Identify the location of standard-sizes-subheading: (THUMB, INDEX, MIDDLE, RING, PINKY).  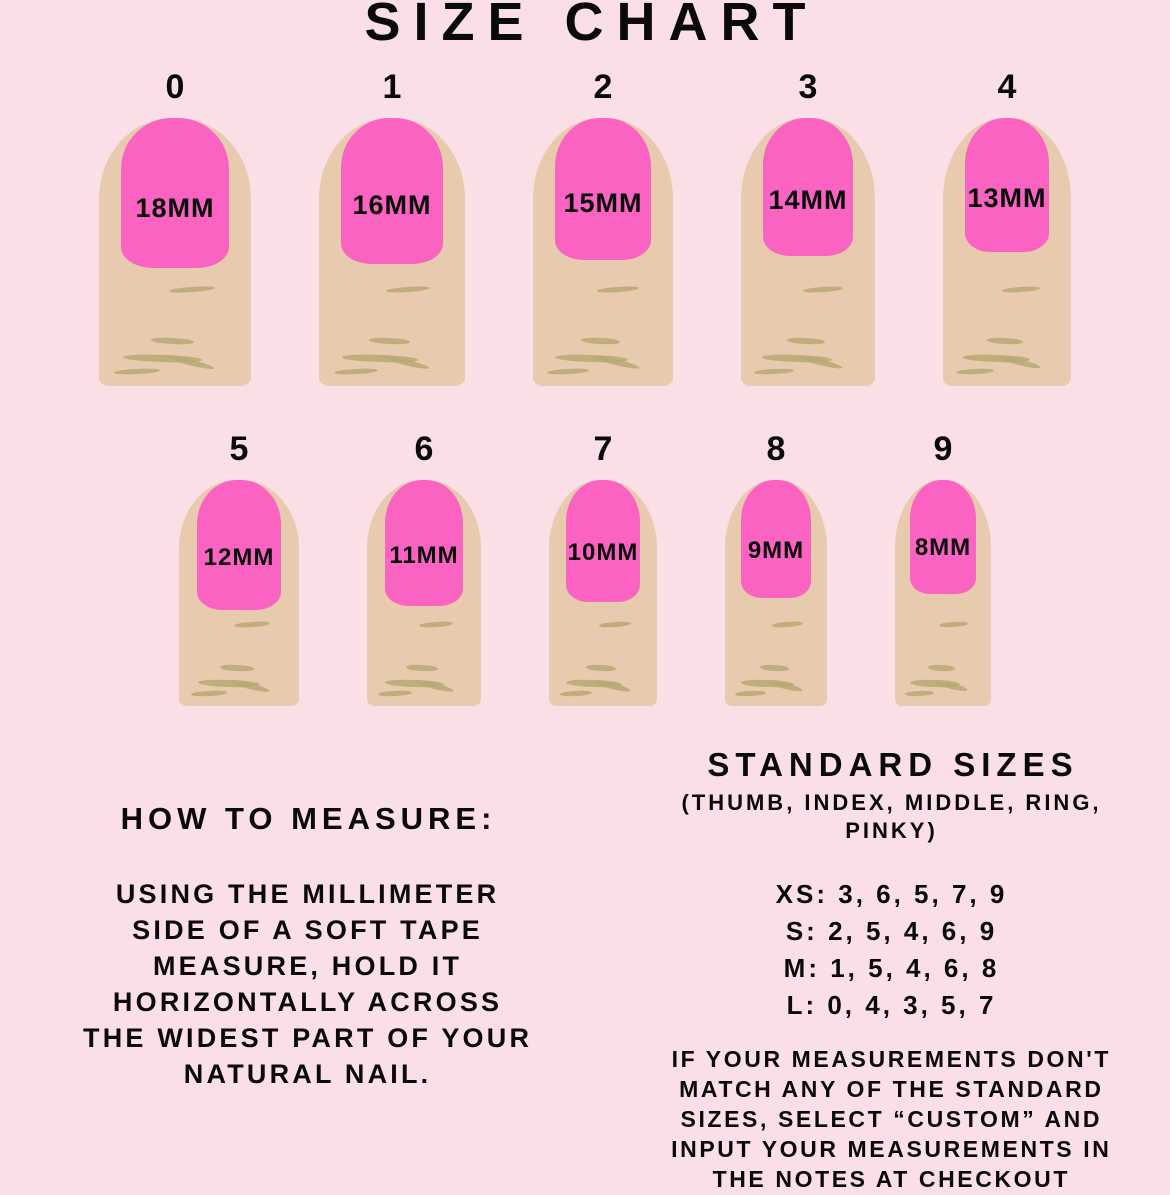
(890, 817).